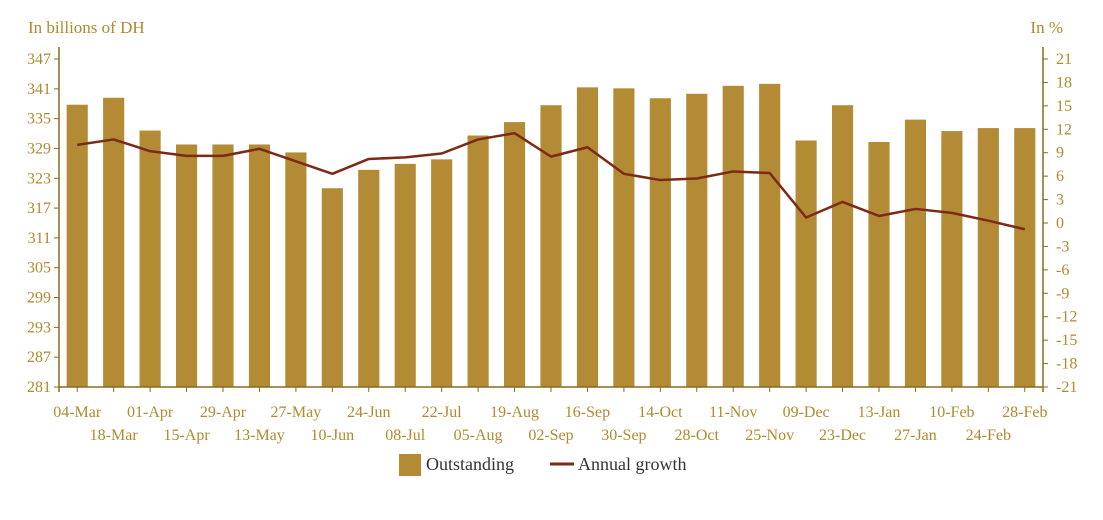  I want to click on x-tick-label: 24-Jun, so click(369, 412).